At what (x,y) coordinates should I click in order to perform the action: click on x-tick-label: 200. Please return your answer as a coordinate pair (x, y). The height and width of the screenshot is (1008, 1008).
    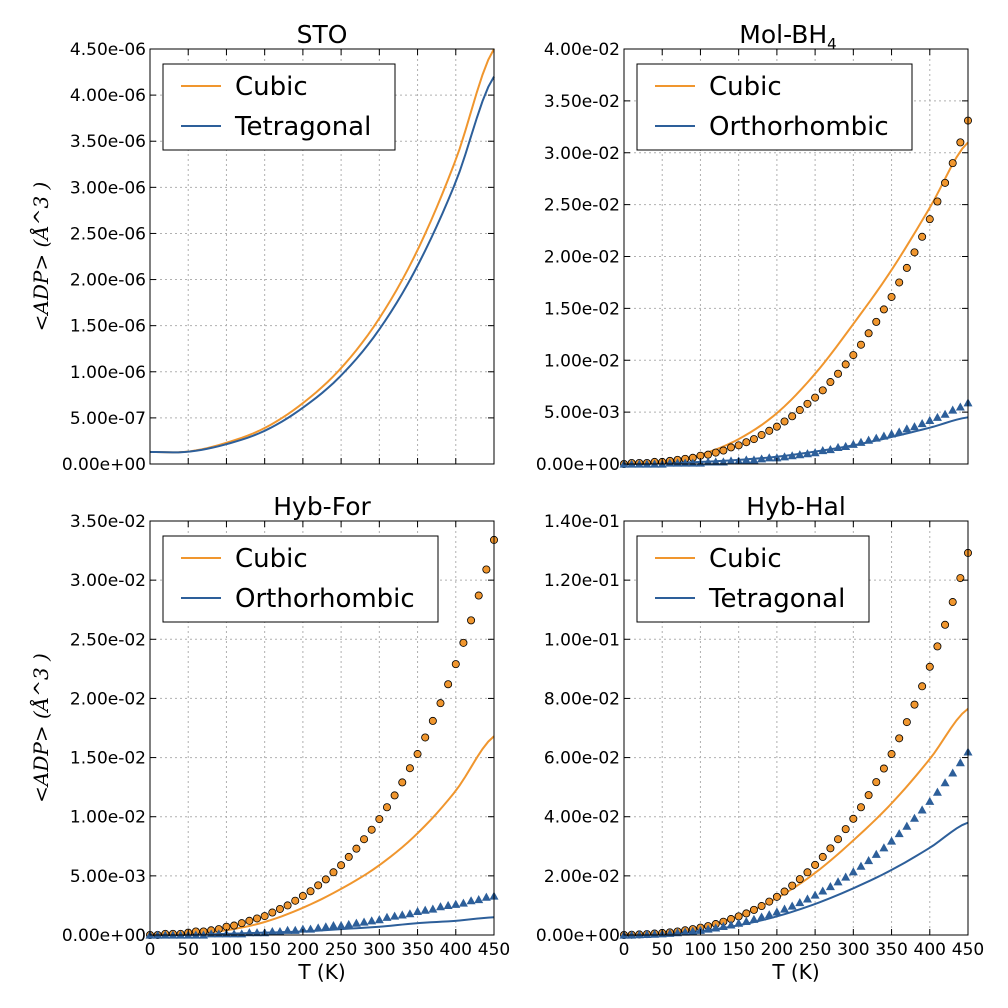
    Looking at the image, I should click on (777, 950).